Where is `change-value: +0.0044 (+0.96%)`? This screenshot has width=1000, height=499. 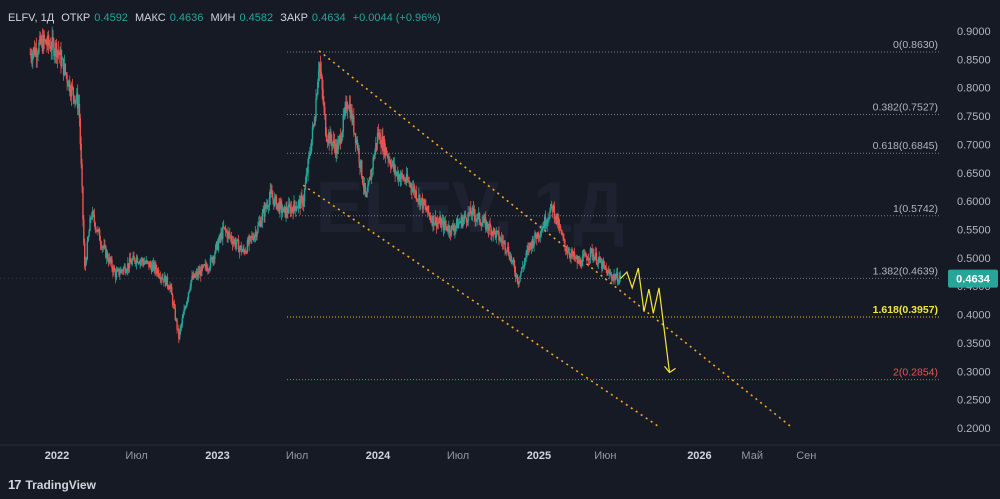
change-value: +0.0044 (+0.96%) is located at coordinates (396, 18).